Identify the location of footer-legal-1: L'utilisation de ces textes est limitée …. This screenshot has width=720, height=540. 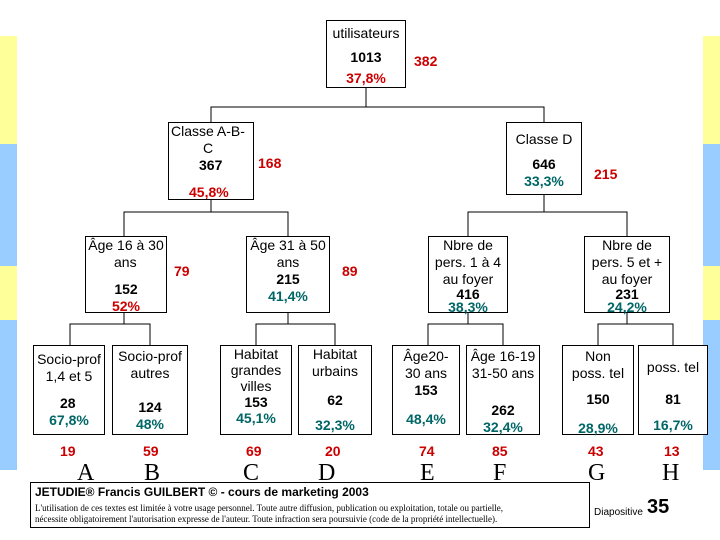
(269, 508).